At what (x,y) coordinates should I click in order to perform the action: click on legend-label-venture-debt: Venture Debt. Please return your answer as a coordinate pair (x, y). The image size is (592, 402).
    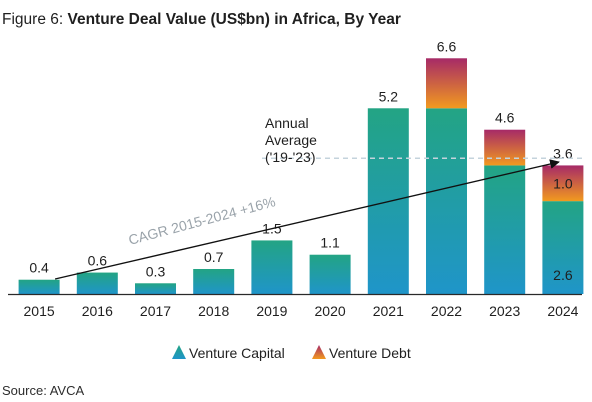
    Looking at the image, I should click on (370, 353).